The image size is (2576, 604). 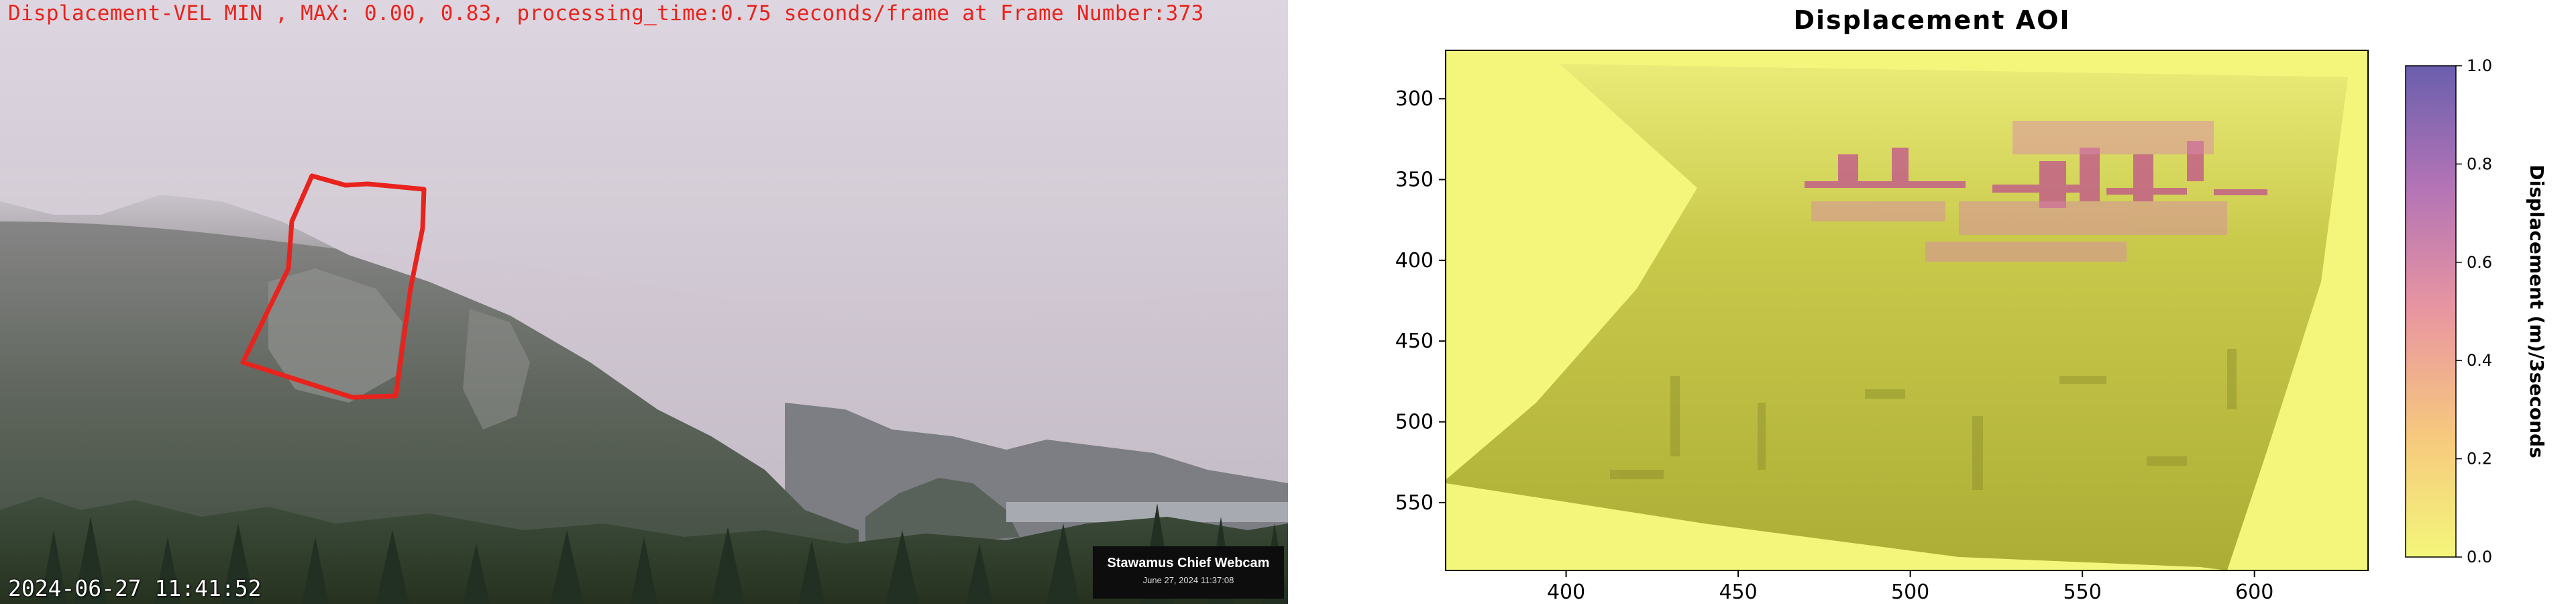 I want to click on colorbar-tick-label: 0.6, so click(x=2479, y=262).